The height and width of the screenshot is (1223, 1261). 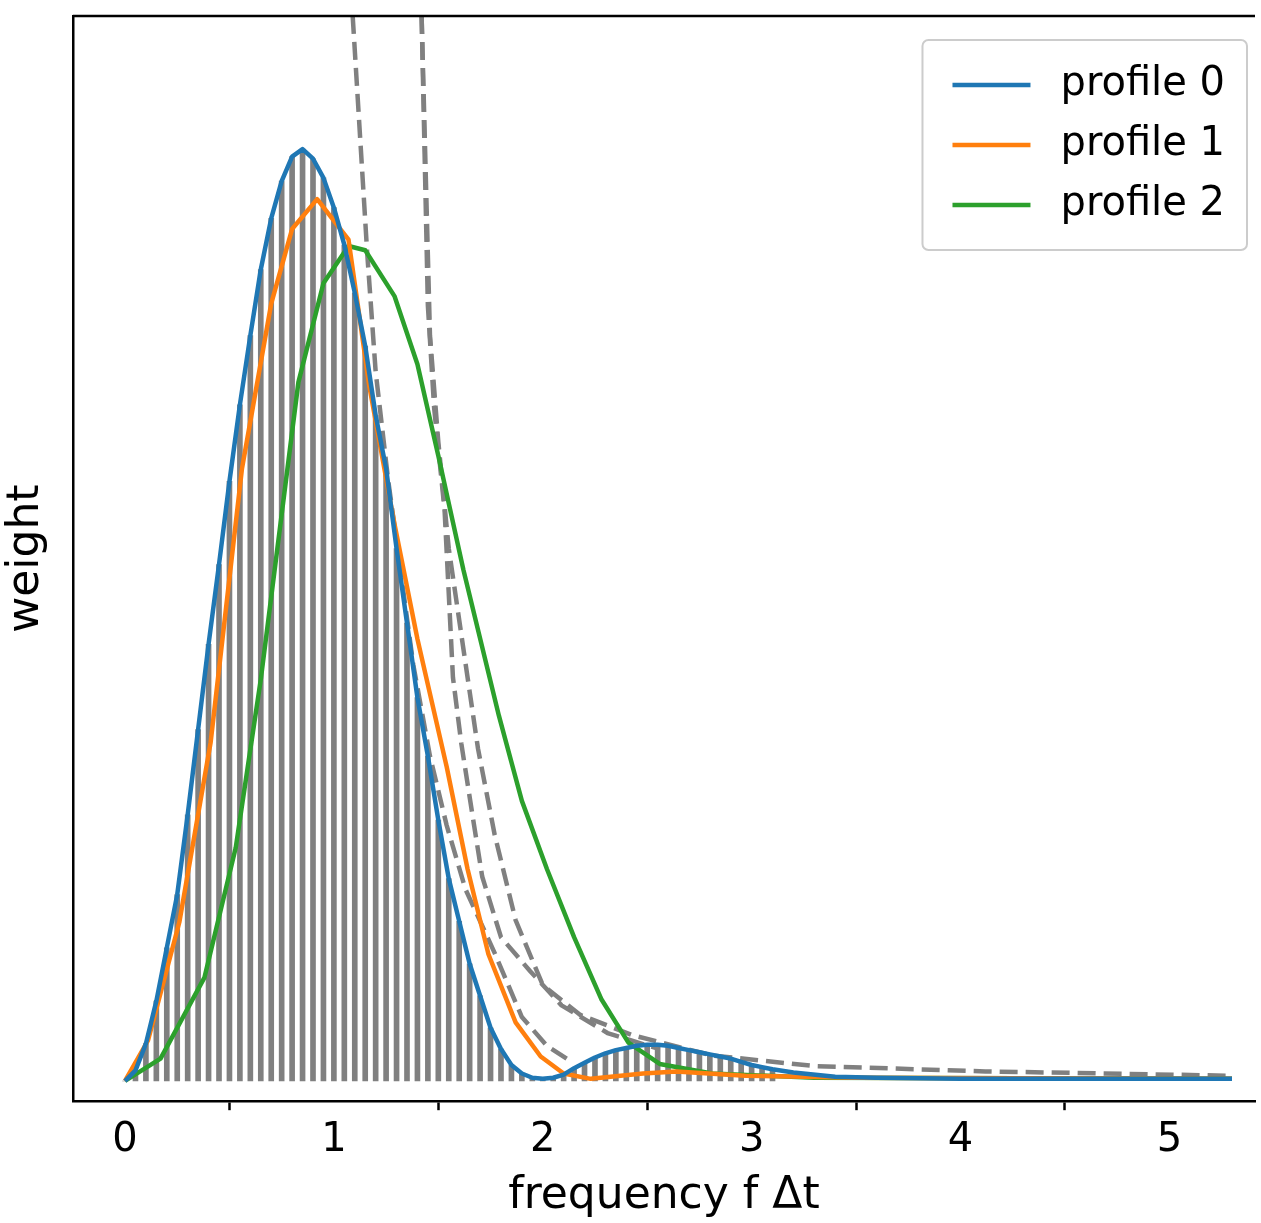 What do you see at coordinates (125, 1136) in the screenshot?
I see `x-tick-label: 0` at bounding box center [125, 1136].